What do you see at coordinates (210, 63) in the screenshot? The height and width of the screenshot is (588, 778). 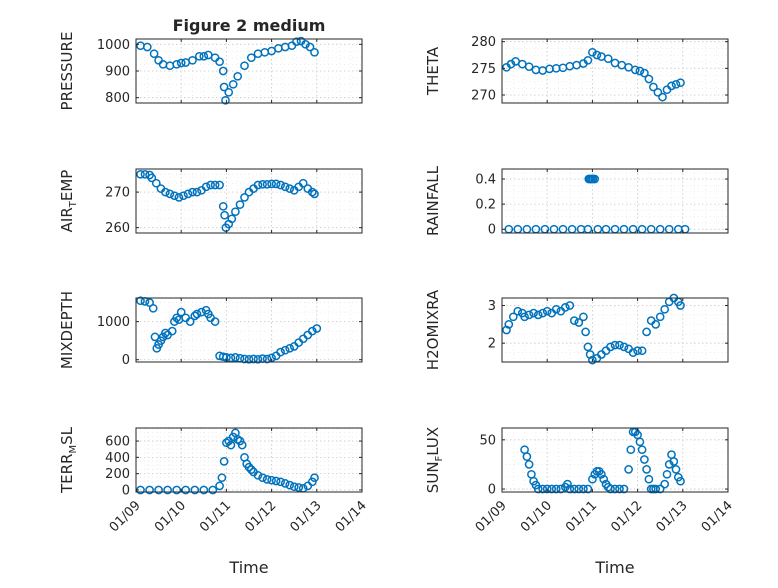 I see `subplot-pressure: 800 900 1000 PRESSURE Figure 2 medium` at bounding box center [210, 63].